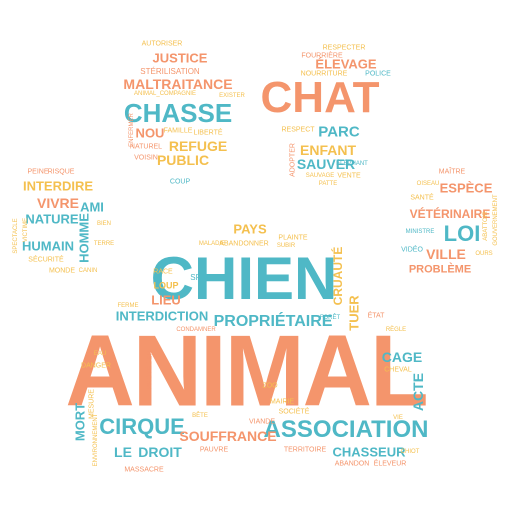 The height and width of the screenshot is (512, 512). Describe the element at coordinates (428, 184) in the screenshot. I see `word-oiseau: OISEAU` at that location.